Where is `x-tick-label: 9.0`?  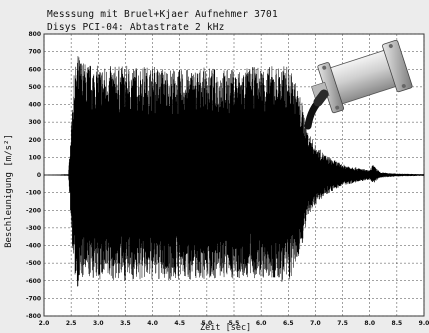
x-tick-label: 9.0 is located at coordinates (424, 323).